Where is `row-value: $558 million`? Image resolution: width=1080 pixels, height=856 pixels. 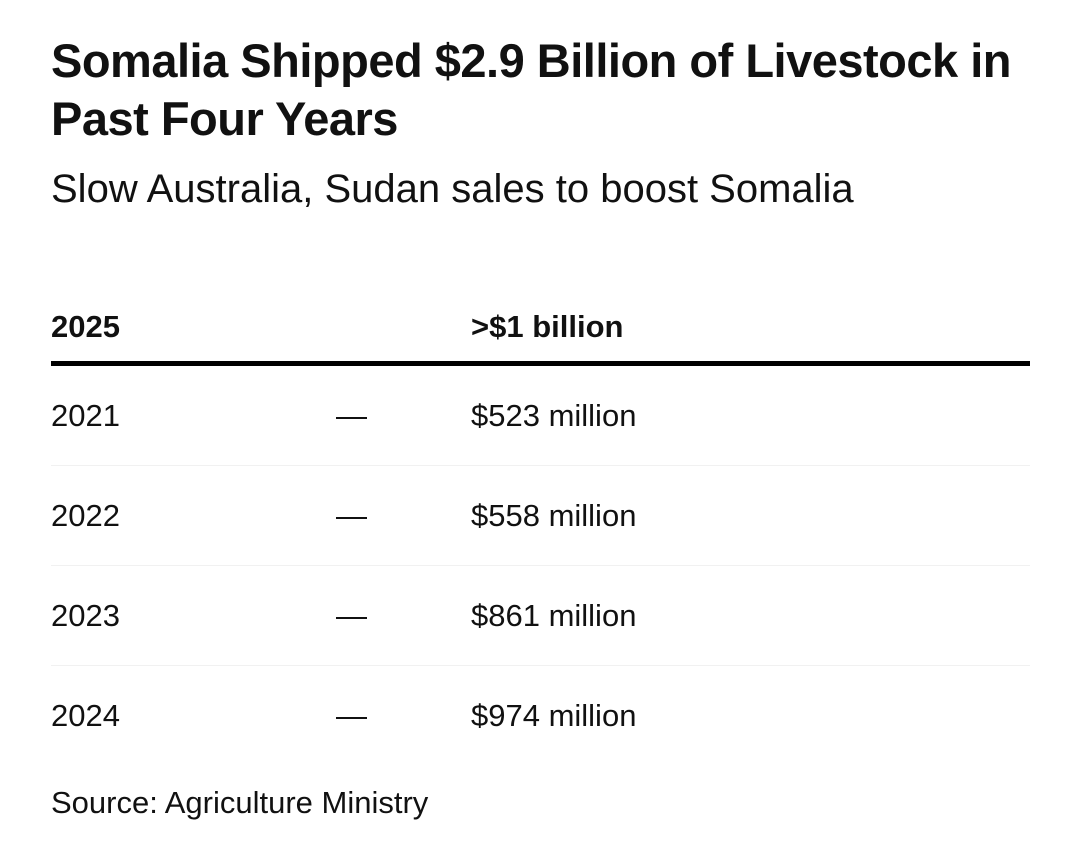
row-value: $558 million is located at coordinates (554, 515).